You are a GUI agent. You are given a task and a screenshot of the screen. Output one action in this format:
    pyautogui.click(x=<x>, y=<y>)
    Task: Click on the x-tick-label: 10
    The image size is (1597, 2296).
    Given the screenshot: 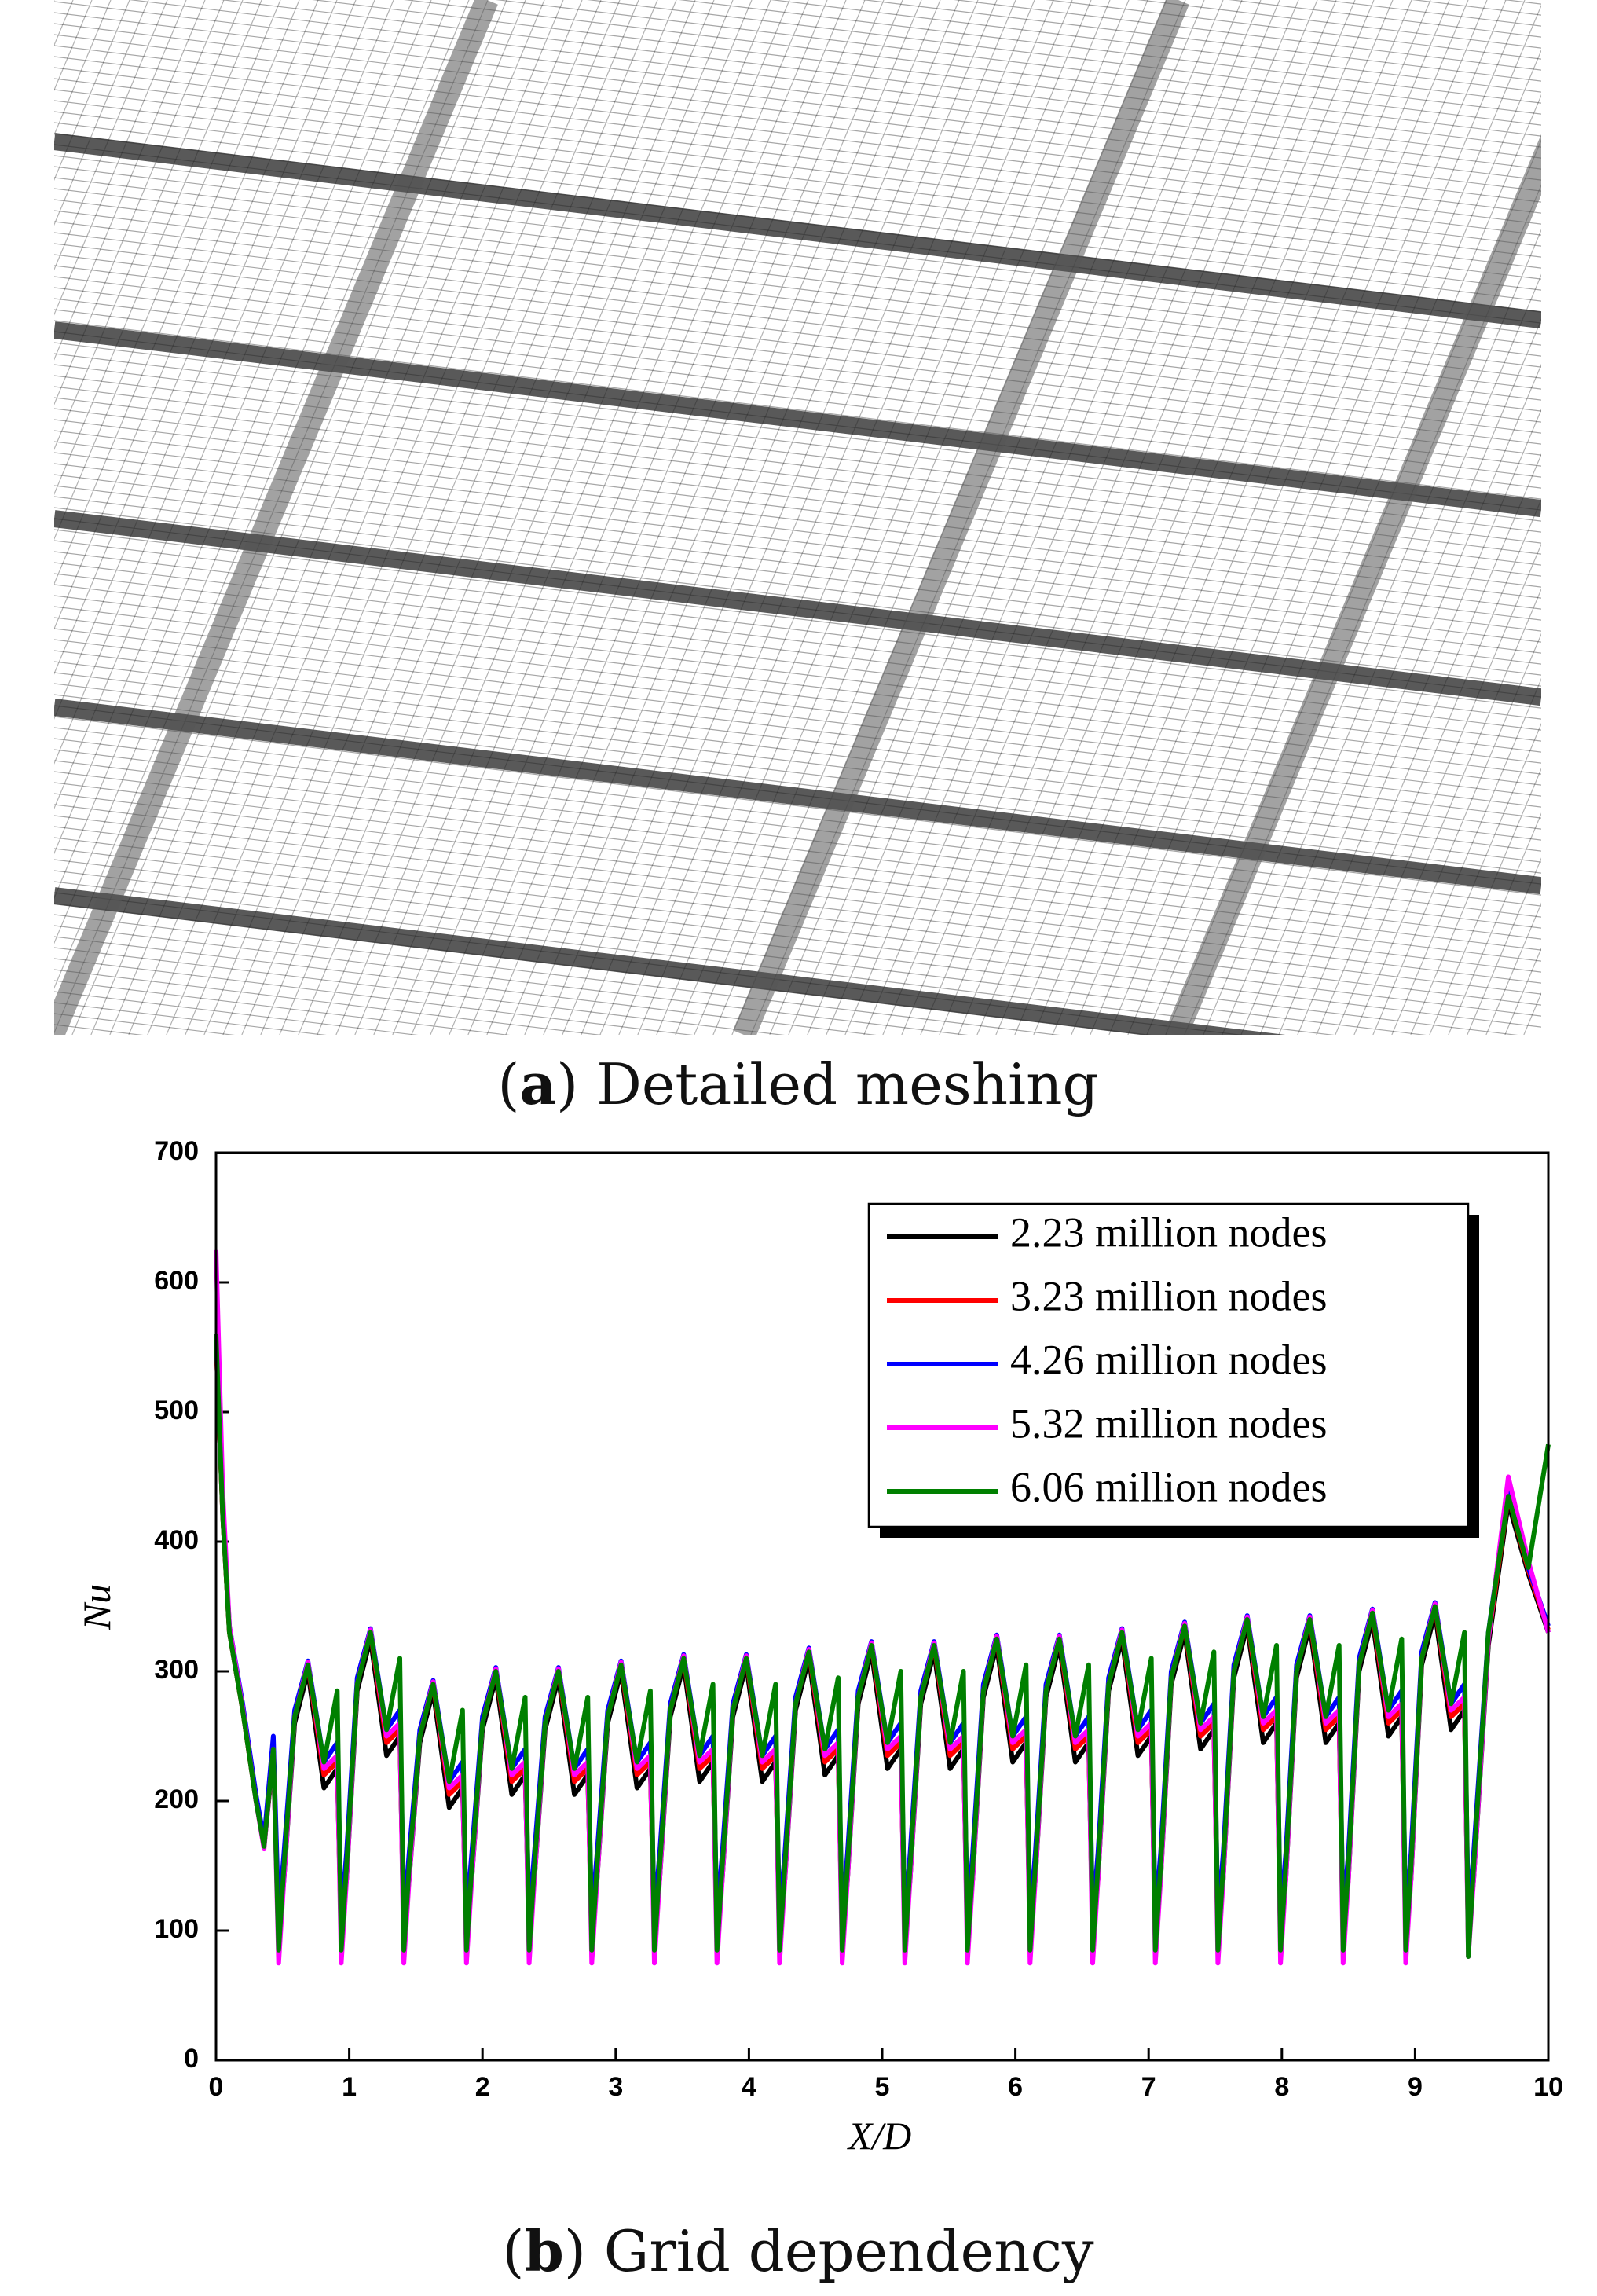 What is the action you would take?
    pyautogui.click(x=1548, y=2087)
    